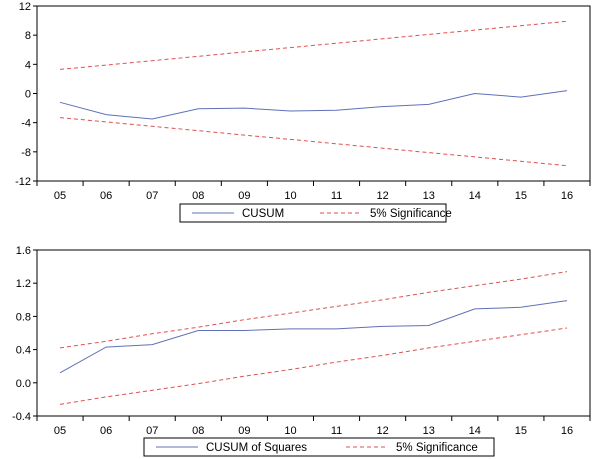  I want to click on y-tick-label: -4, so click(26, 124).